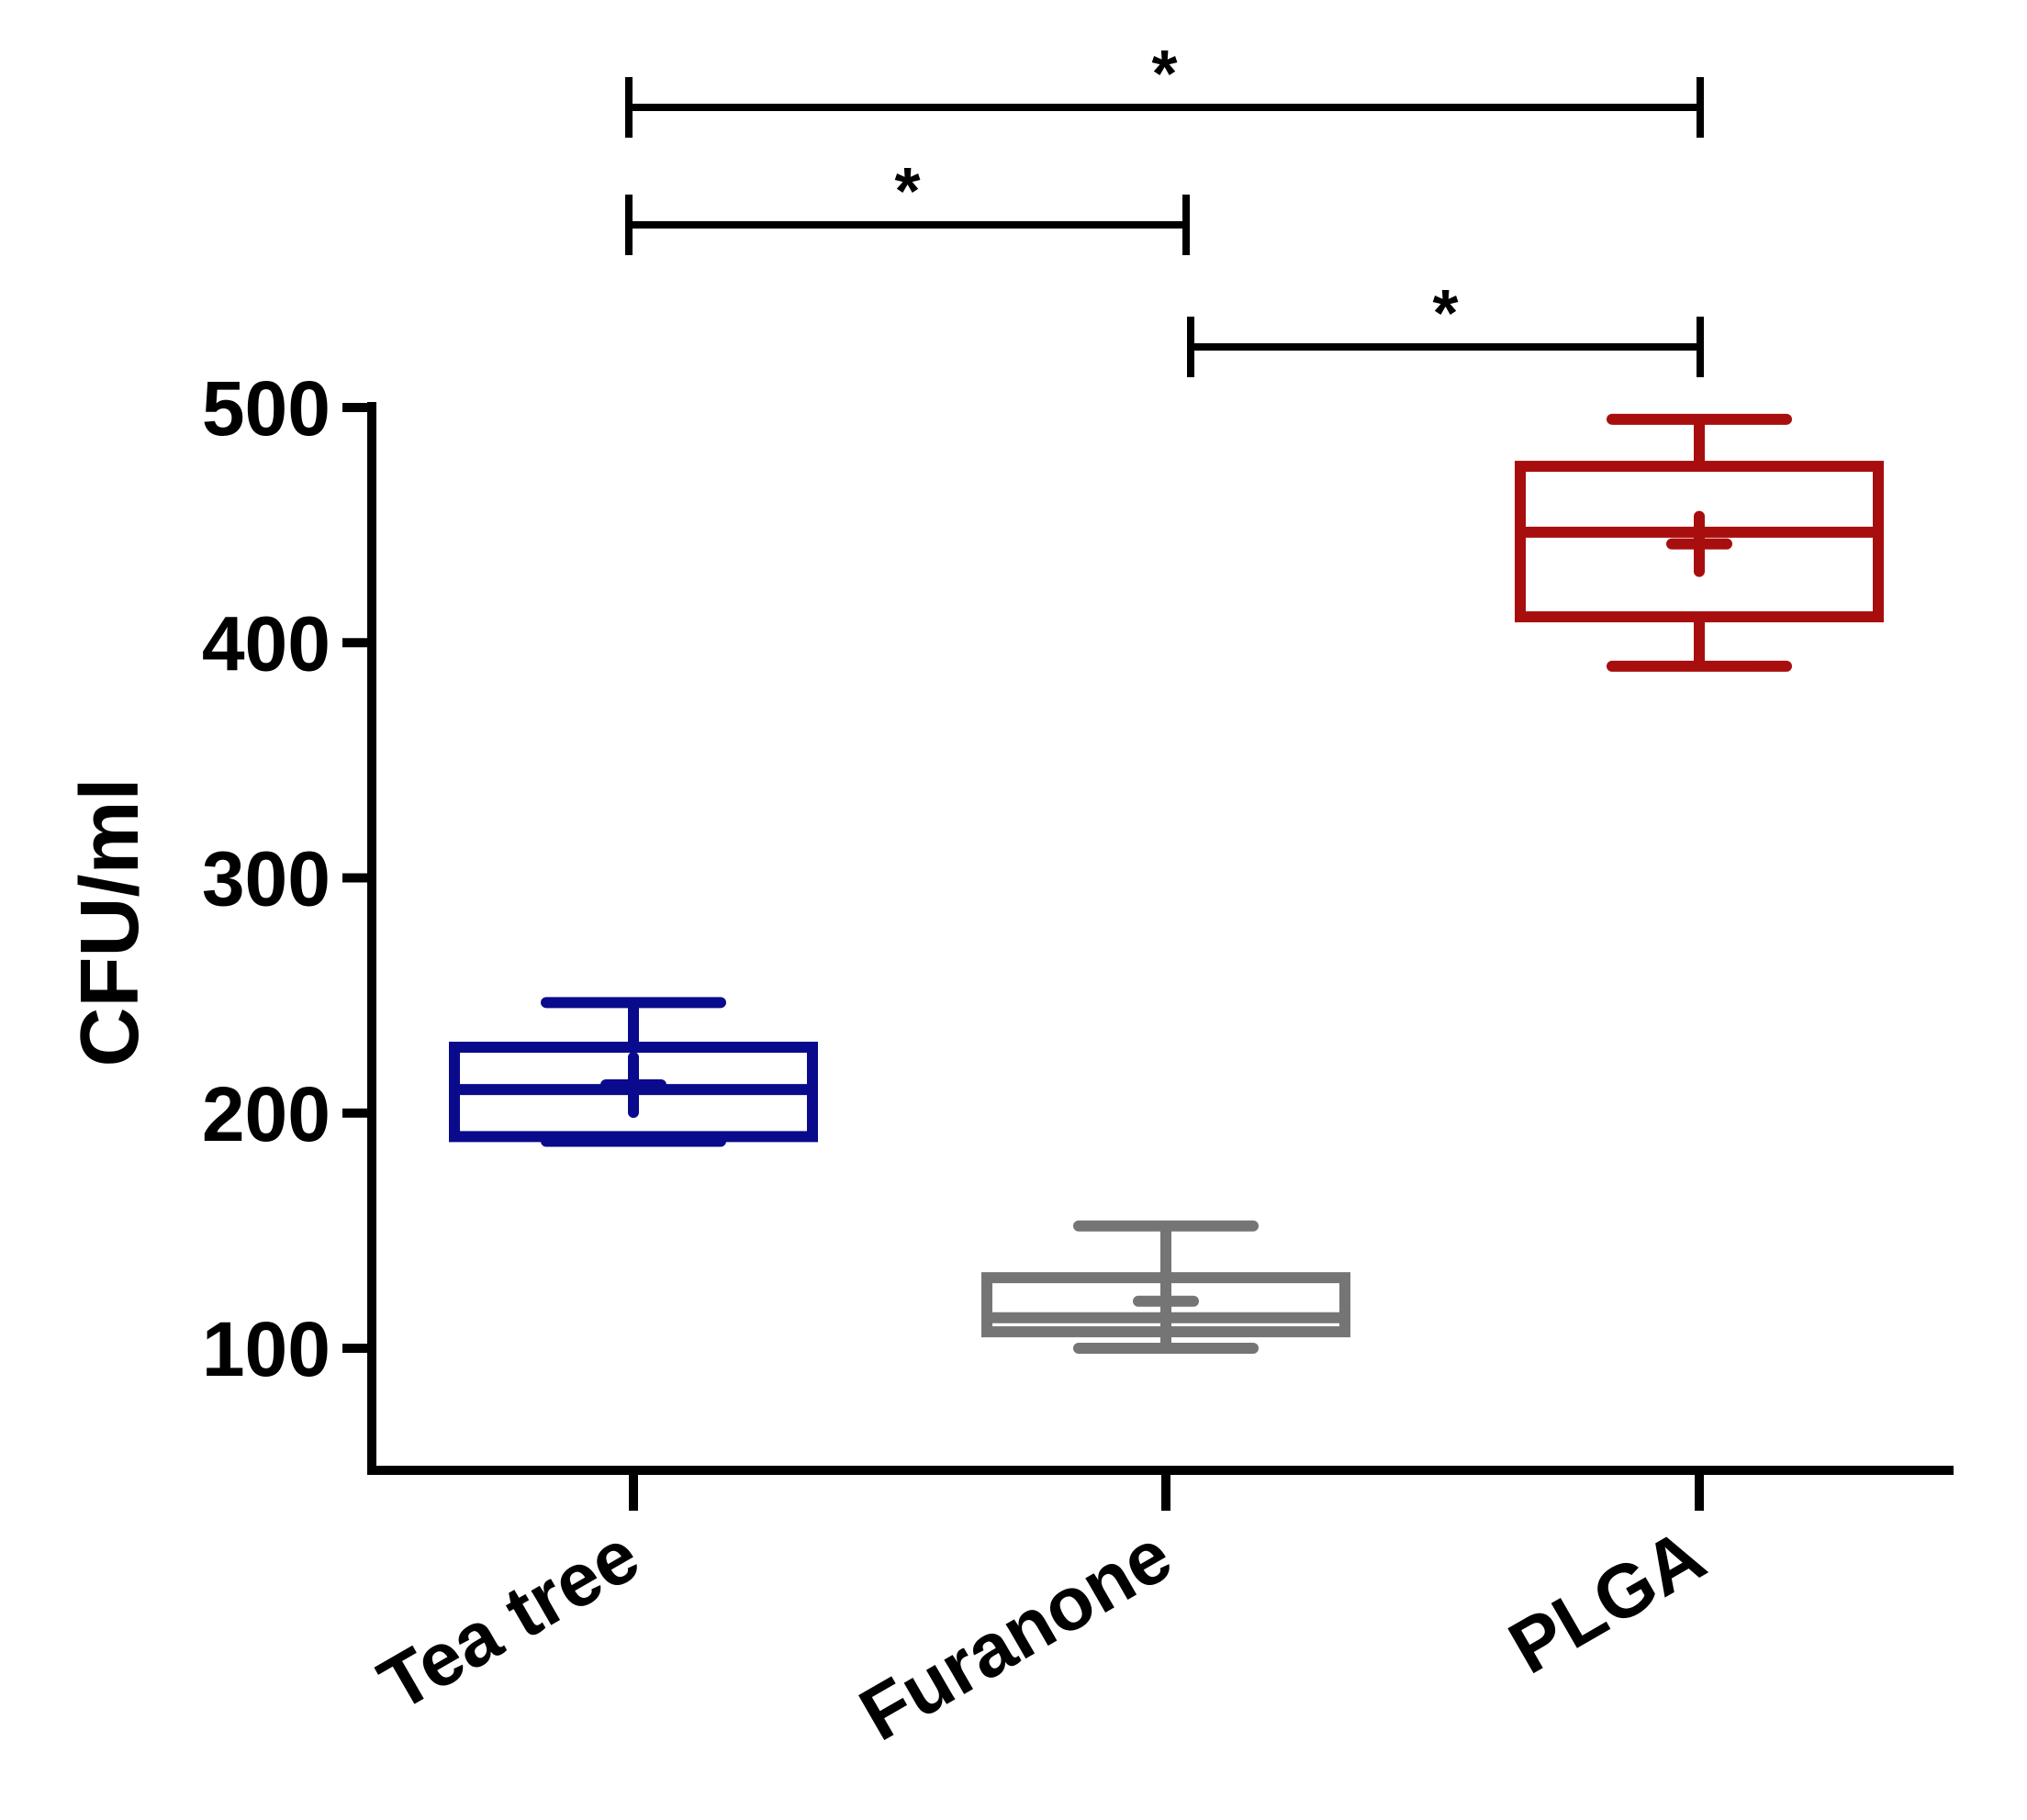 This screenshot has height=1820, width=2027. I want to click on y-axis-title: CFU/ml, so click(110, 922).